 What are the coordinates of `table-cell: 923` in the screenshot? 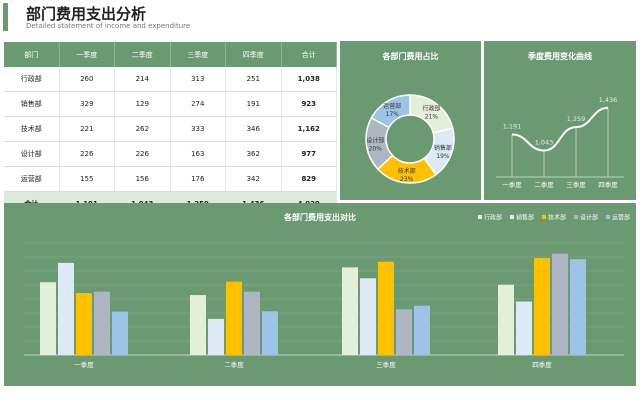 It's located at (309, 104).